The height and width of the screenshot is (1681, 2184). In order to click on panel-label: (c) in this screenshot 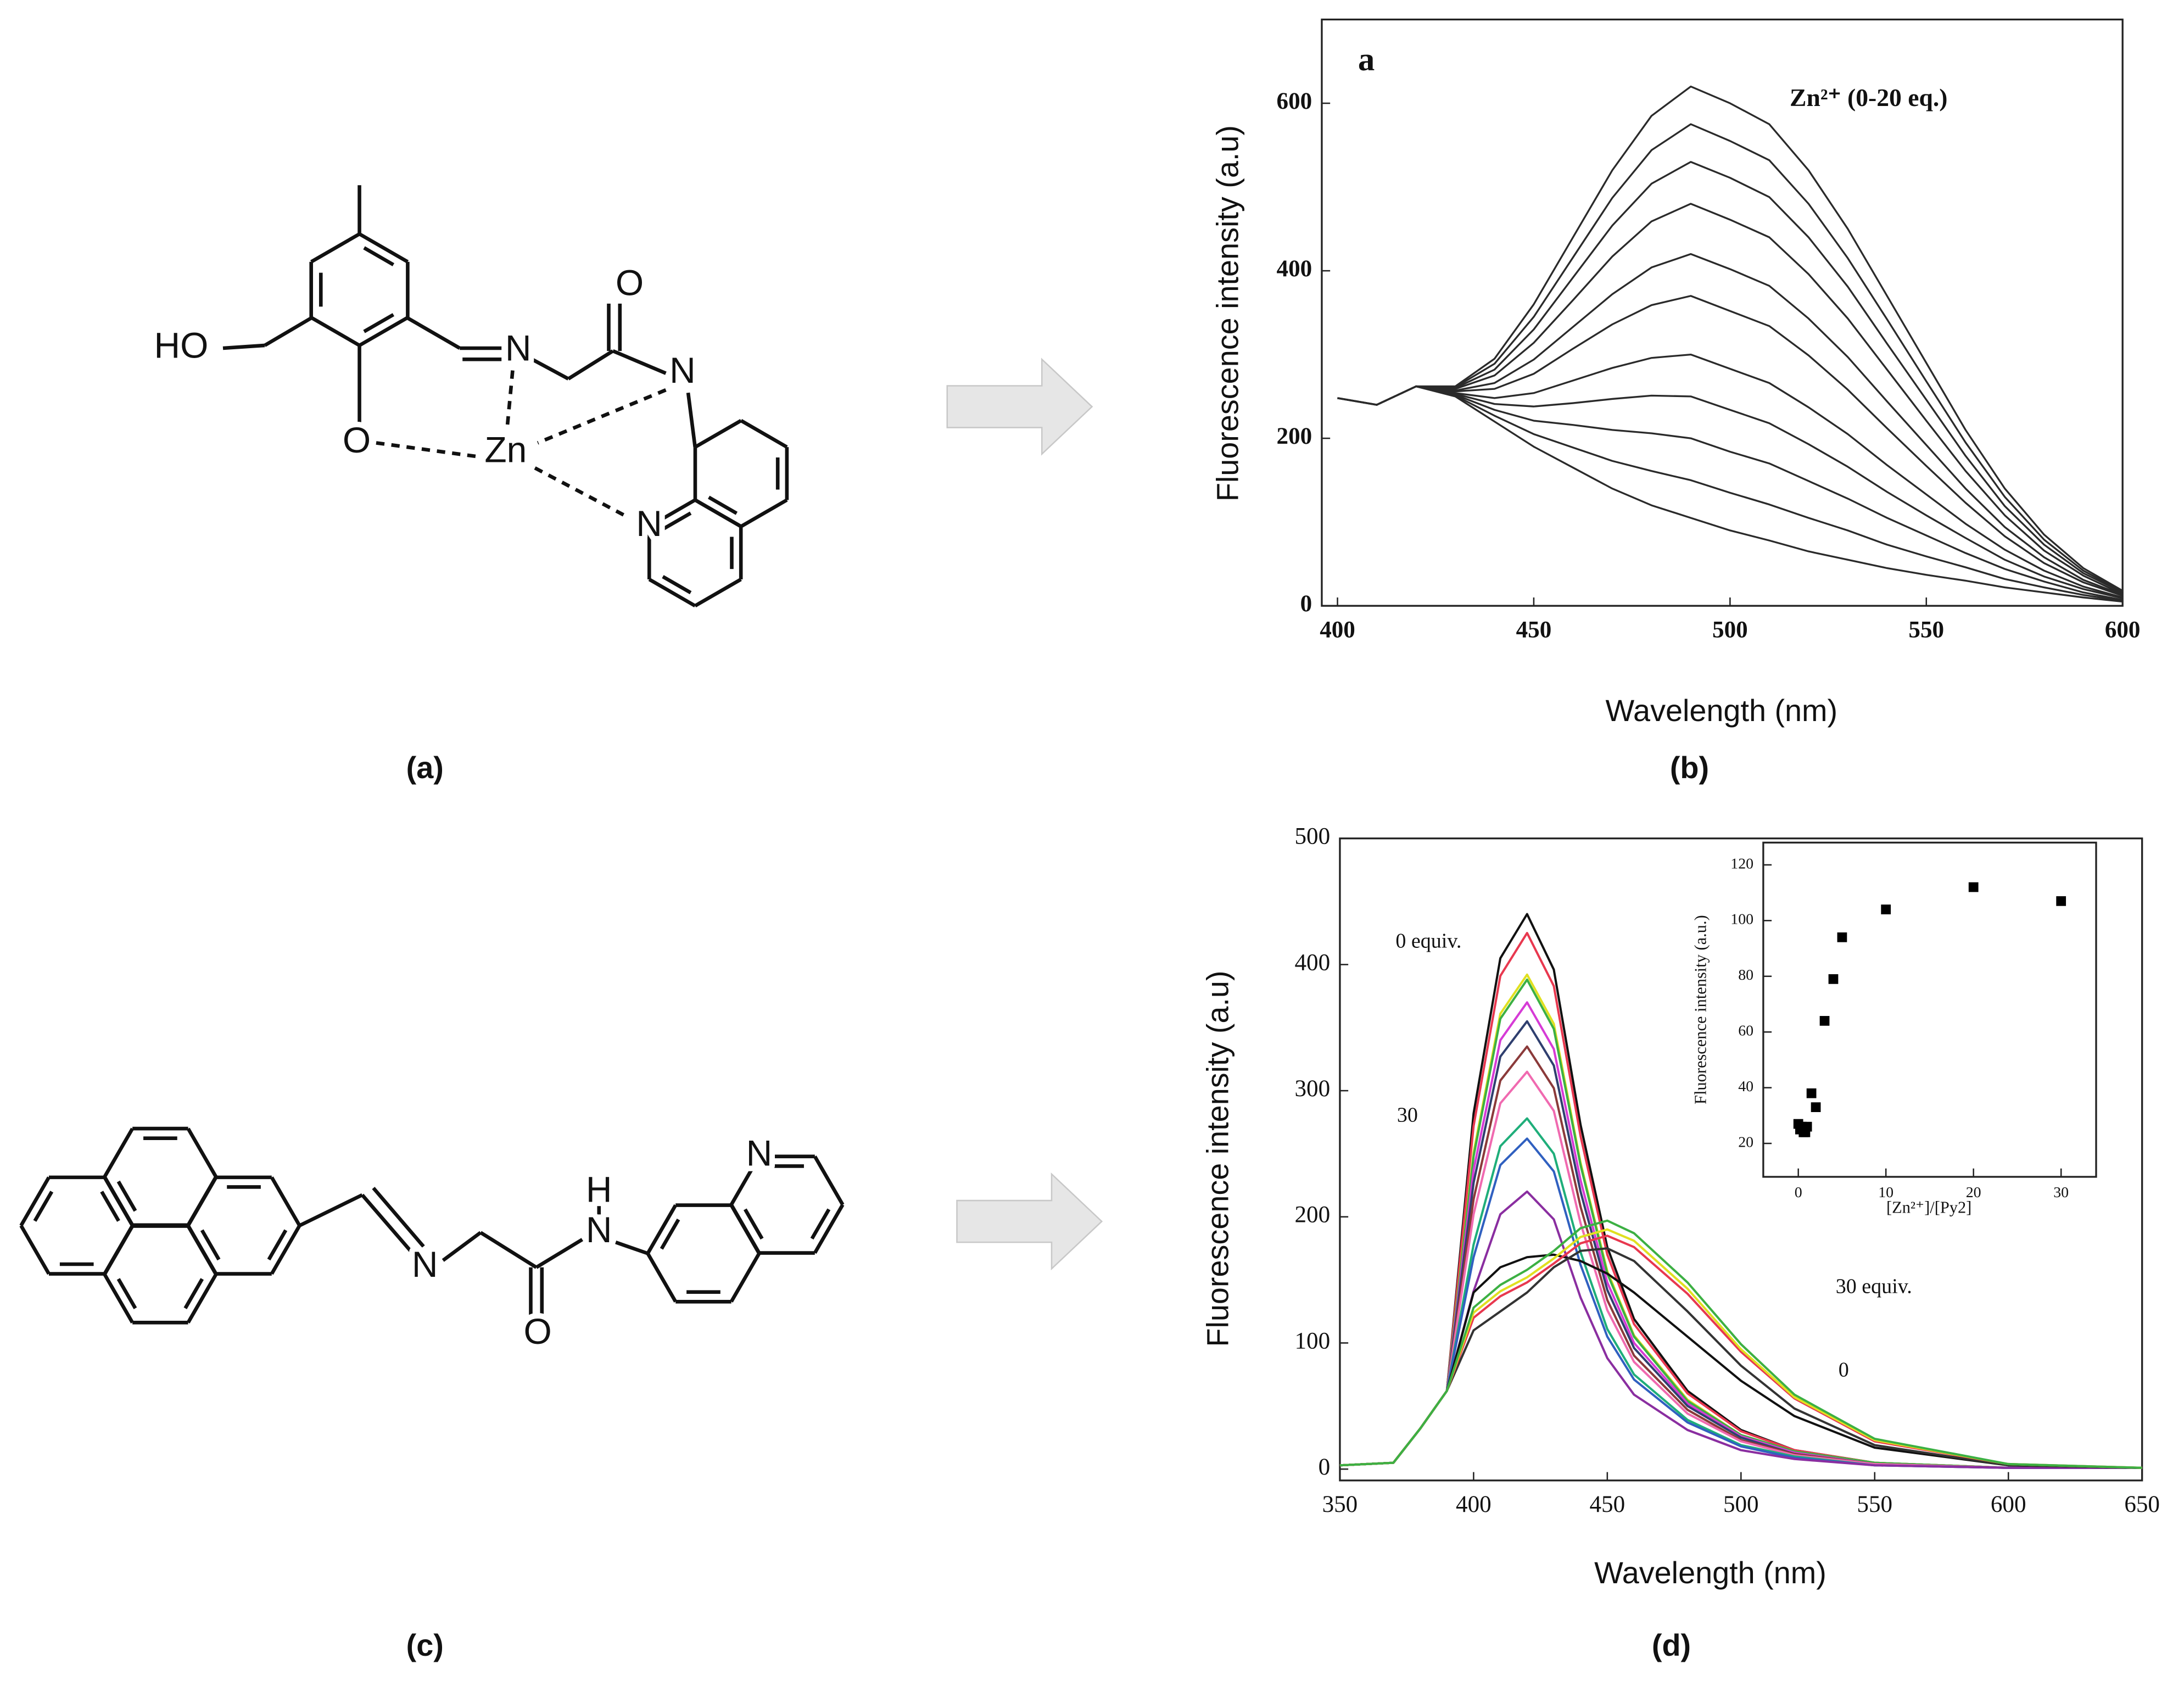, I will do `click(425, 1645)`.